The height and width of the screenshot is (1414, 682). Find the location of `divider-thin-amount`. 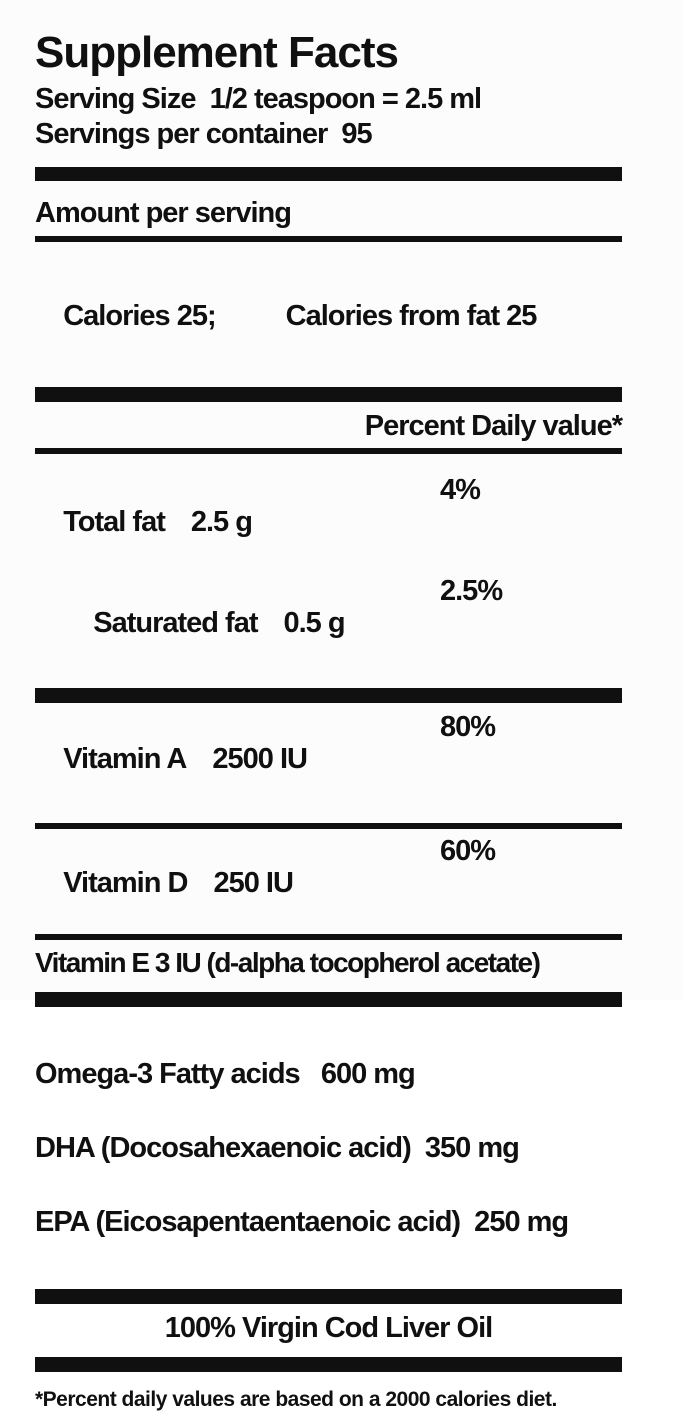

divider-thin-amount is located at coordinates (328, 239).